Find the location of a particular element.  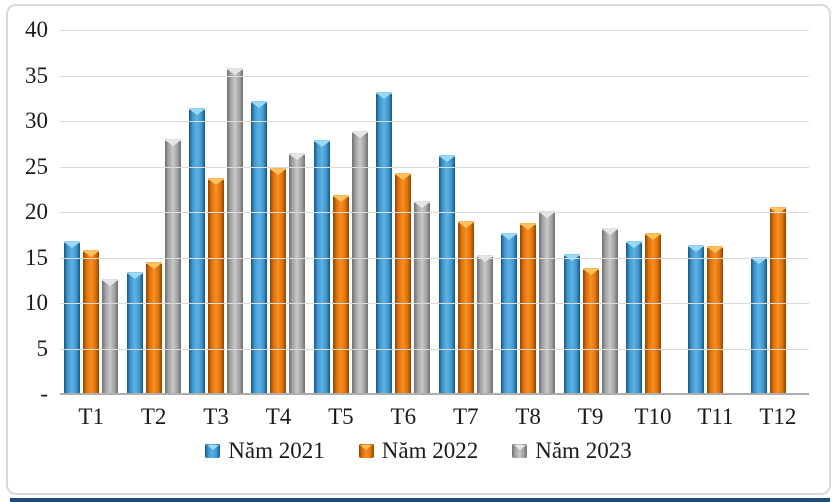

bar-năm-2021-t4 is located at coordinates (259, 247).